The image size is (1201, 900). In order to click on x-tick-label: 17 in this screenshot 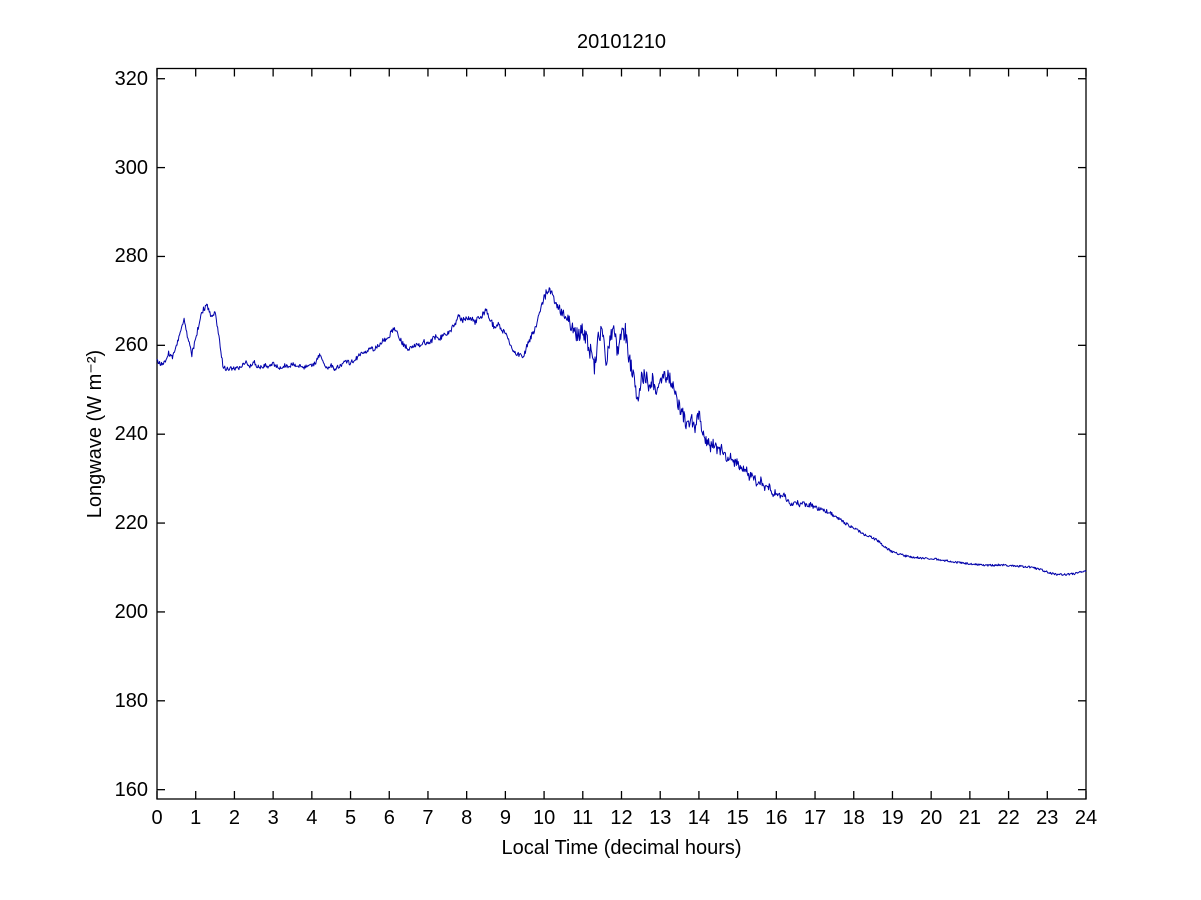, I will do `click(815, 818)`.